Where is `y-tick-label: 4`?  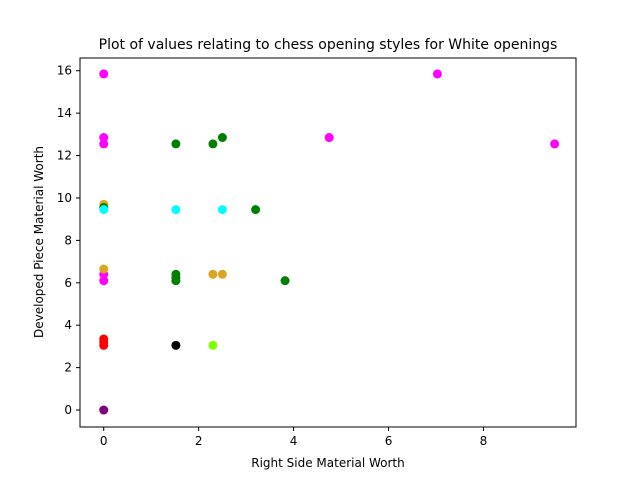 y-tick-label: 4 is located at coordinates (68, 325).